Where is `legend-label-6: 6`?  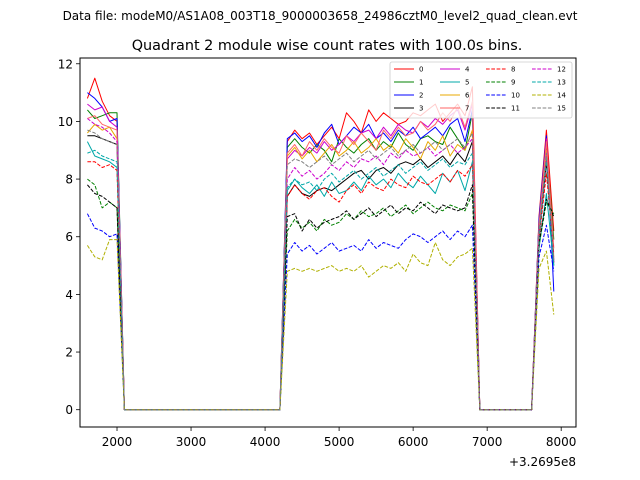
legend-label-6: 6 is located at coordinates (467, 96).